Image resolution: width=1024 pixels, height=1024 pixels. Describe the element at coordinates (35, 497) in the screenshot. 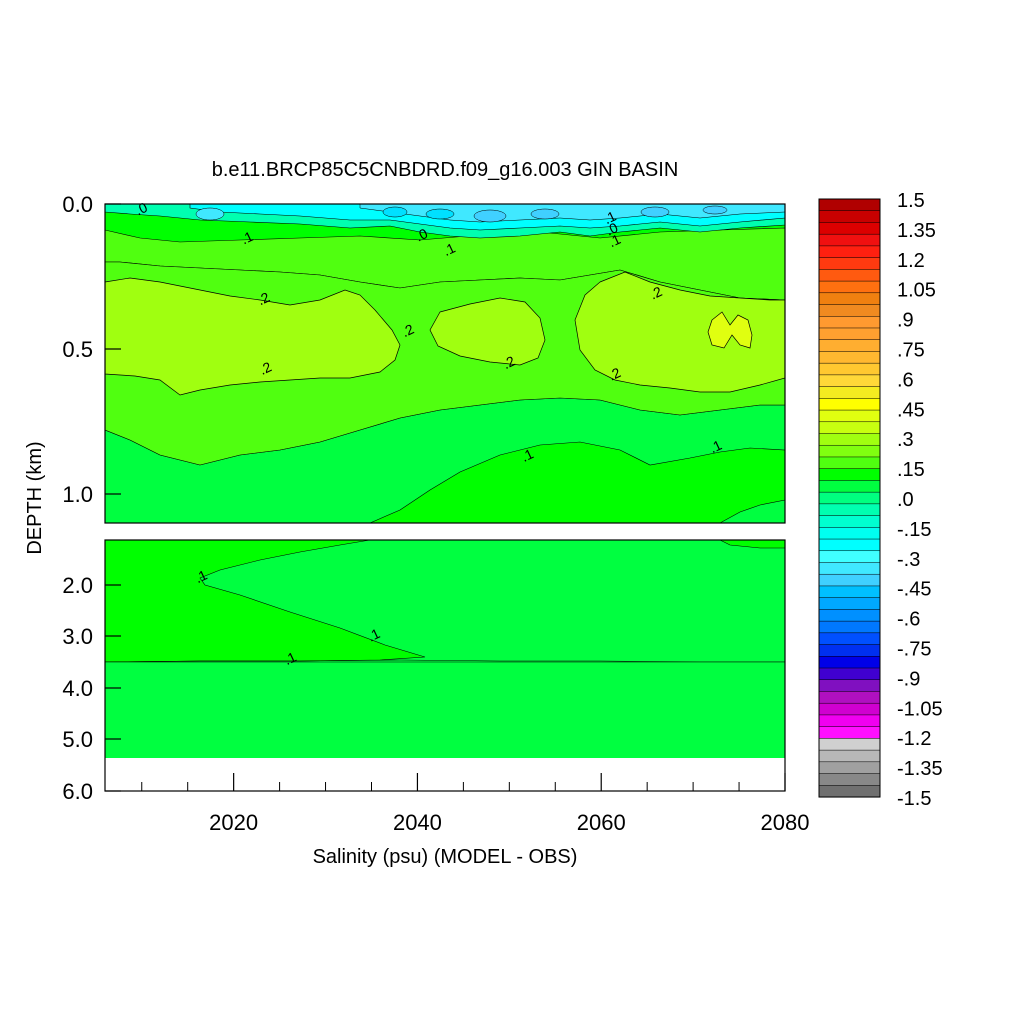

I see `y-axis-label: DEPTH (km)` at that location.